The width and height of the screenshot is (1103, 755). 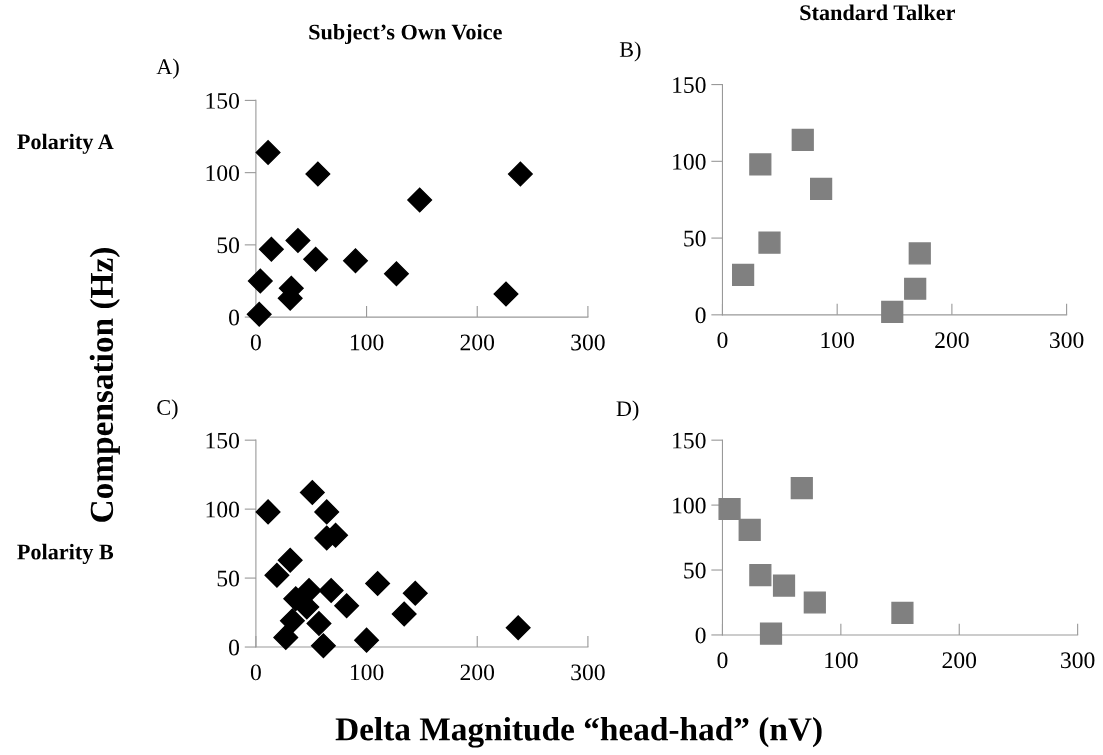 I want to click on chart-subtitle: Subject’s Own Voice, so click(x=405, y=34).